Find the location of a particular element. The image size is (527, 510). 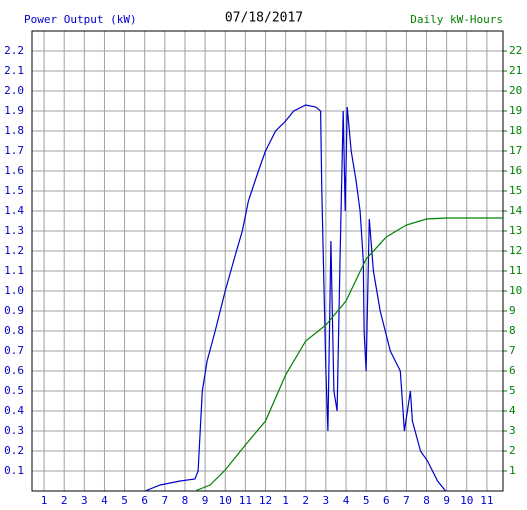

y2-tick-label: 9 is located at coordinates (512, 310).